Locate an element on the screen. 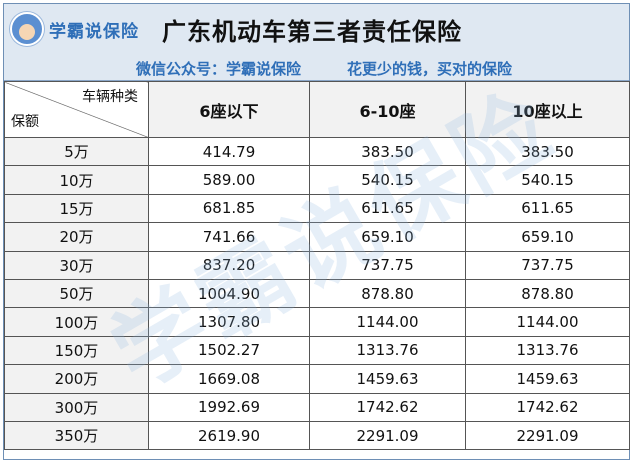  subtitle-row: 微信公众号：学霸说保险 花更少的钱，买对的保险 is located at coordinates (316, 67).